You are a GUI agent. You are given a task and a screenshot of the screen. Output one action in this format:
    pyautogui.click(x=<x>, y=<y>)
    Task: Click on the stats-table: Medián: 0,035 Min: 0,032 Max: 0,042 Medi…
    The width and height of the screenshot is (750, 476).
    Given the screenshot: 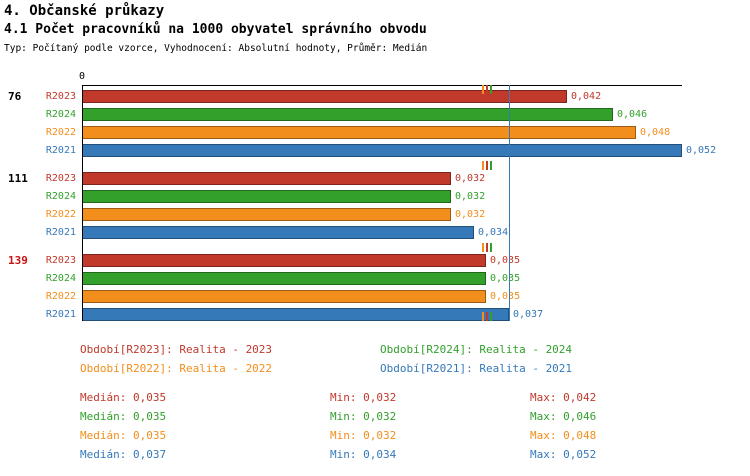 What is the action you would take?
    pyautogui.click(x=415, y=426)
    